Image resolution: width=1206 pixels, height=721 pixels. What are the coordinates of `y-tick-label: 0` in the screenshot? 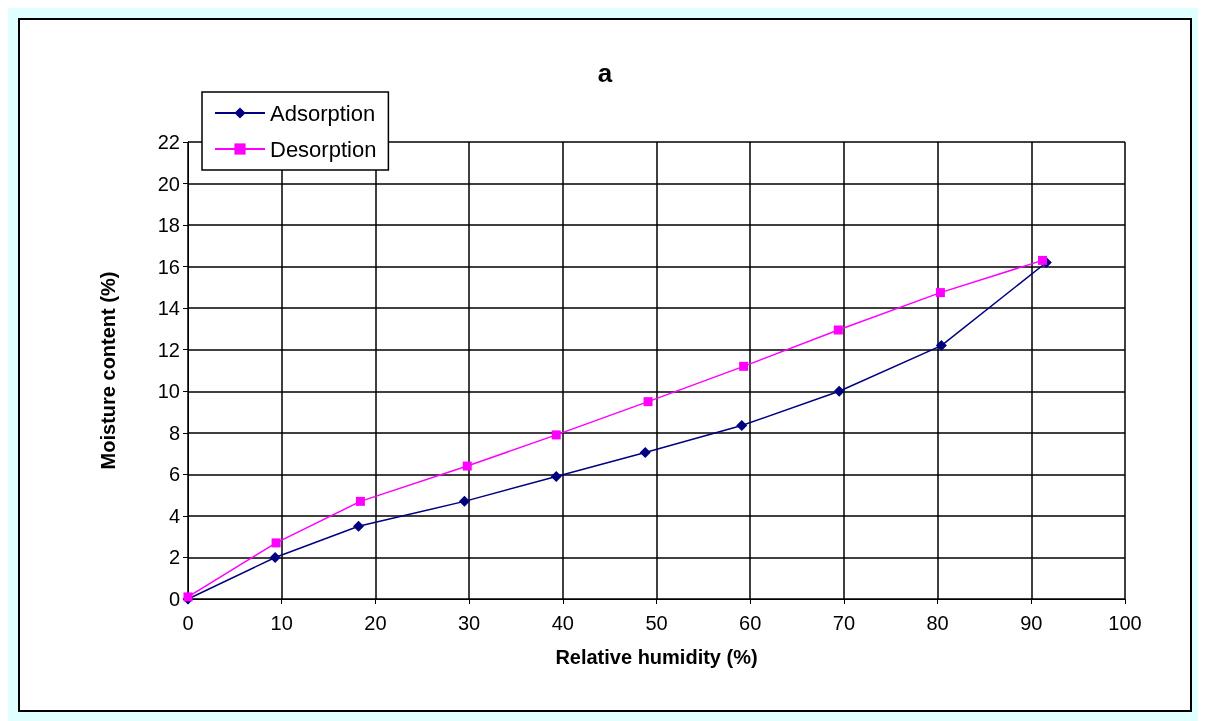 It's located at (174, 599).